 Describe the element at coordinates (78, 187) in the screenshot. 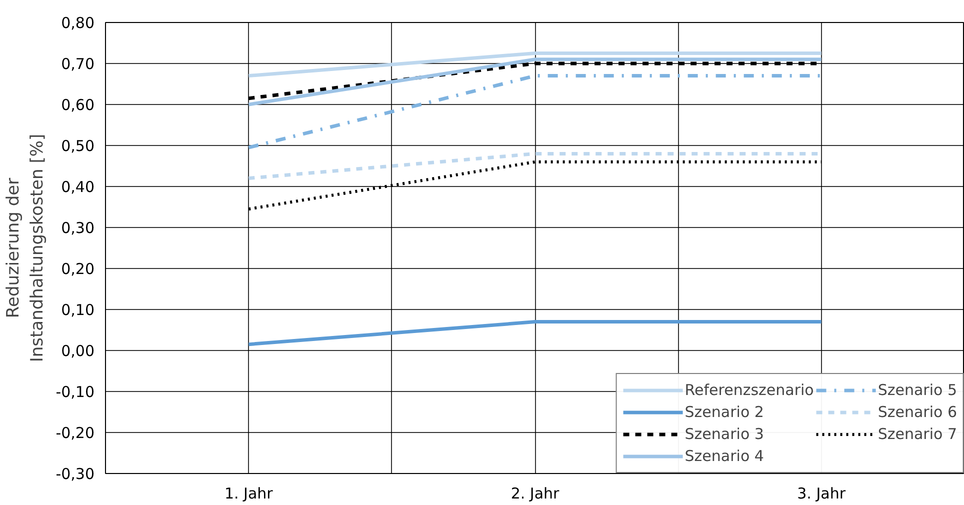

I see `y-tick-label: 0,40` at that location.